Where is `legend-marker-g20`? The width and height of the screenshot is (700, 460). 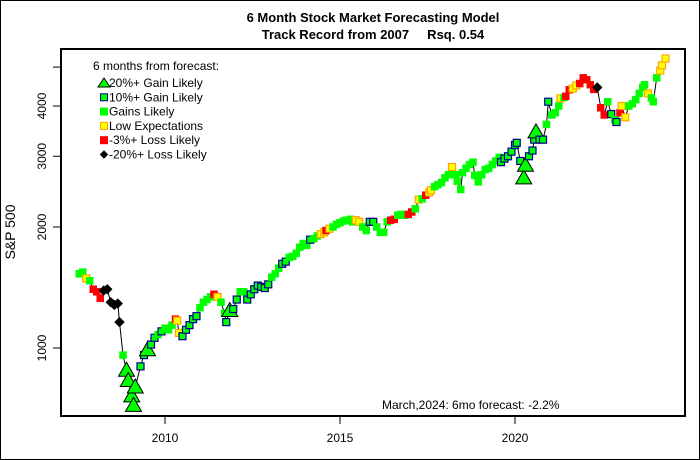
legend-marker-g20 is located at coordinates (104, 82).